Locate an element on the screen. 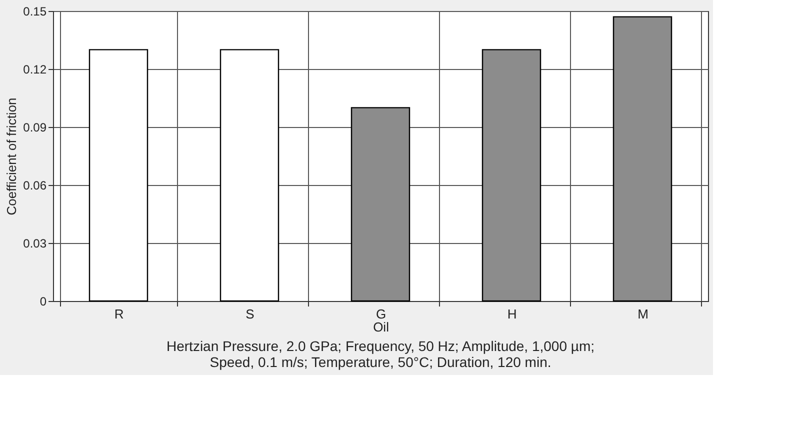  y-tick-label: 0.15 is located at coordinates (35, 11).